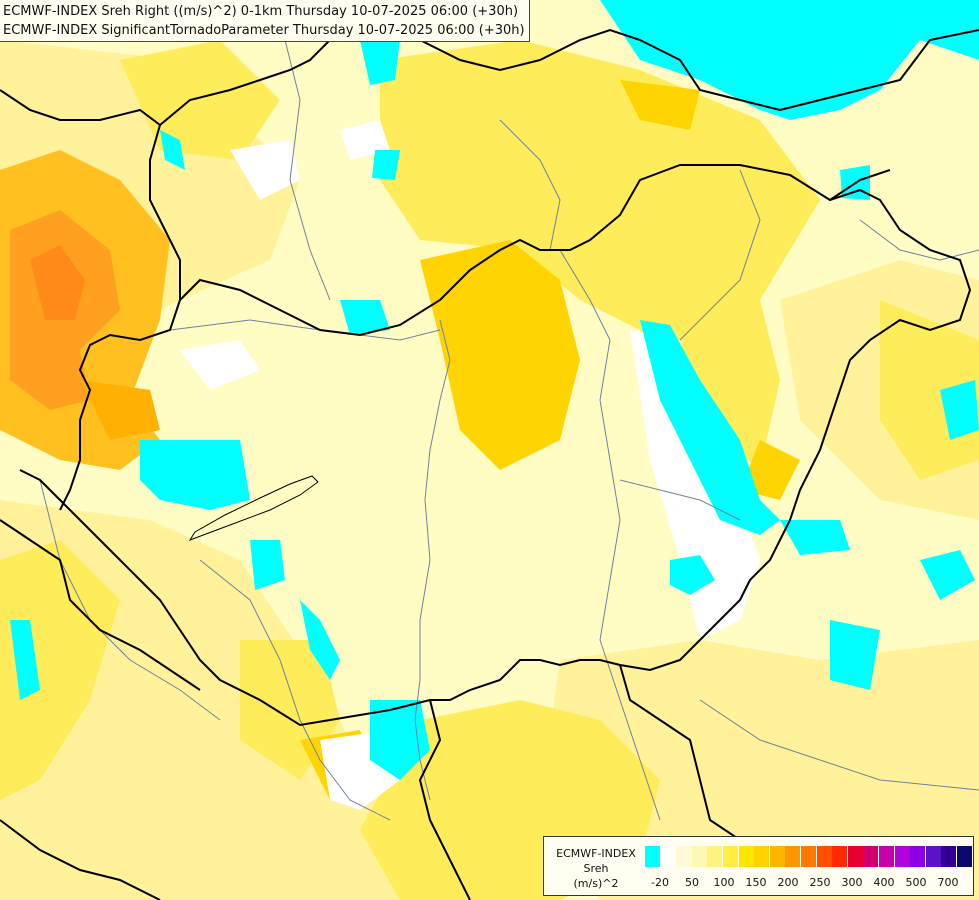 The height and width of the screenshot is (900, 979). What do you see at coordinates (884, 882) in the screenshot?
I see `legend-tick-label: 400` at bounding box center [884, 882].